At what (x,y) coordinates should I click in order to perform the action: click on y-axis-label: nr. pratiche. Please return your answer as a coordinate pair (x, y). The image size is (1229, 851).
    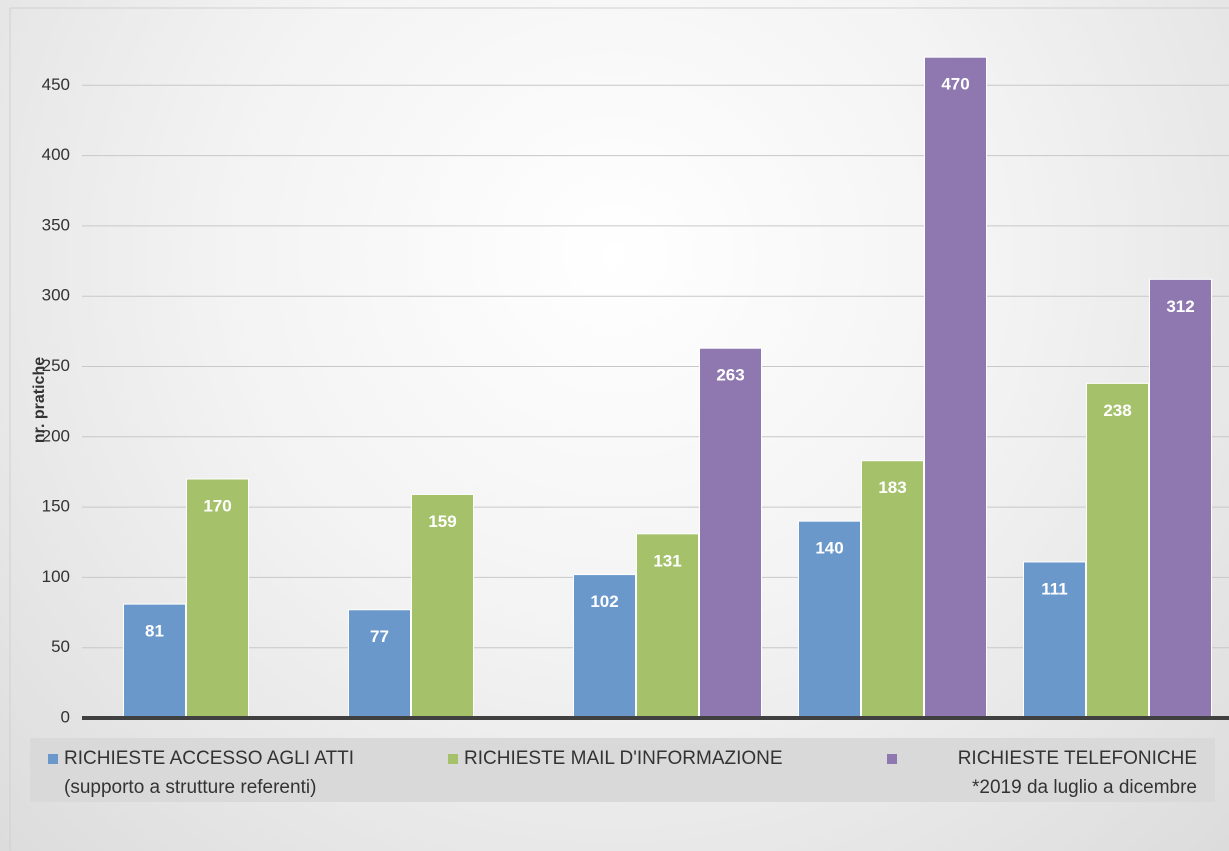
    Looking at the image, I should click on (39, 400).